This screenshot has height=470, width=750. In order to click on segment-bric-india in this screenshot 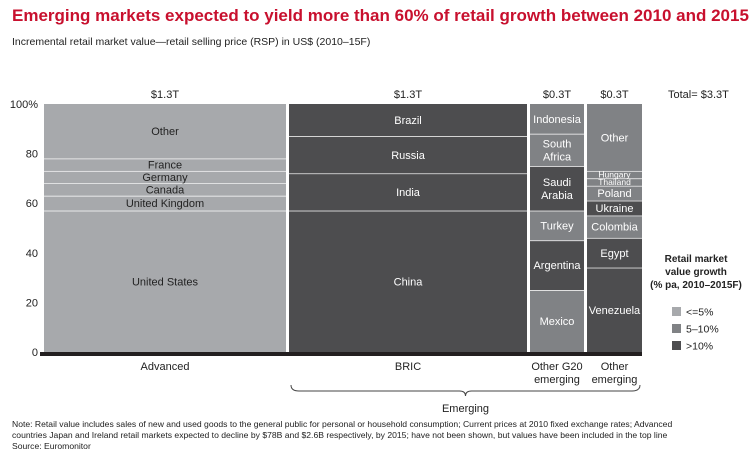, I will do `click(408, 192)`.